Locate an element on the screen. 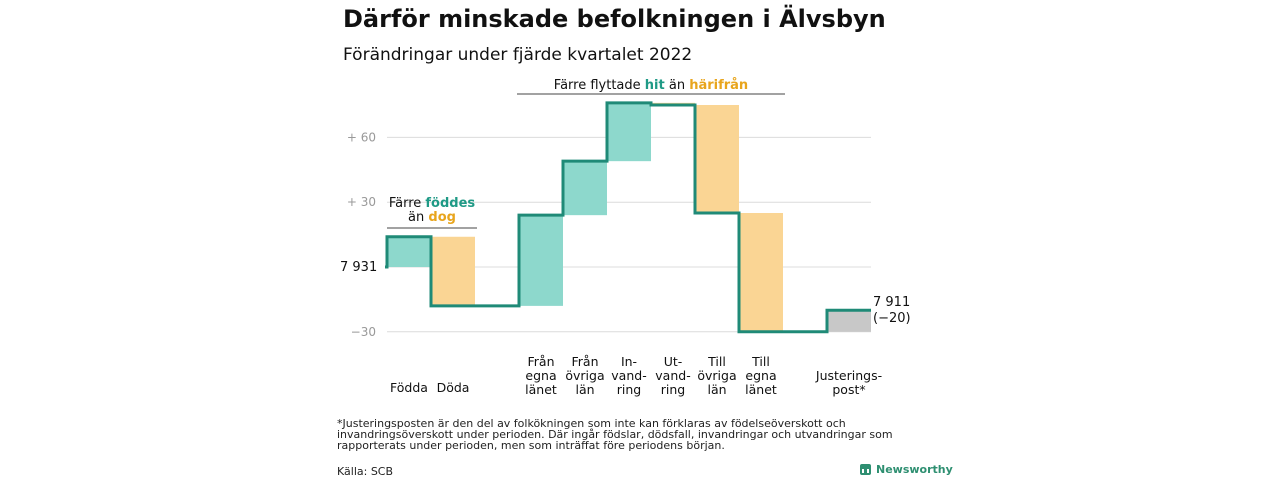 This screenshot has width=1280, height=480. brand-logo: Newsworthy is located at coordinates (906, 469).